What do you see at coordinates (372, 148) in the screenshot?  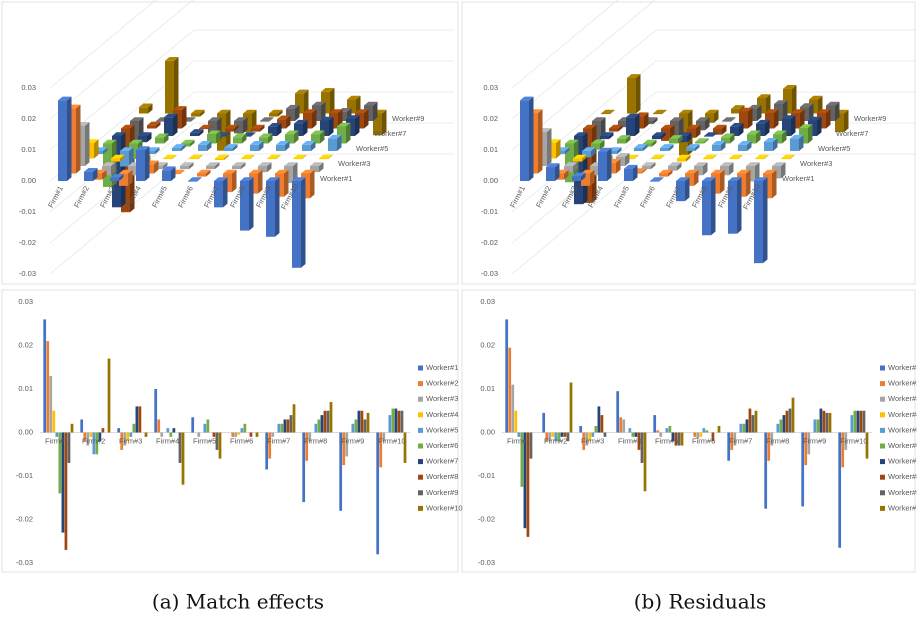 I see `depth-label: Worker#5` at bounding box center [372, 148].